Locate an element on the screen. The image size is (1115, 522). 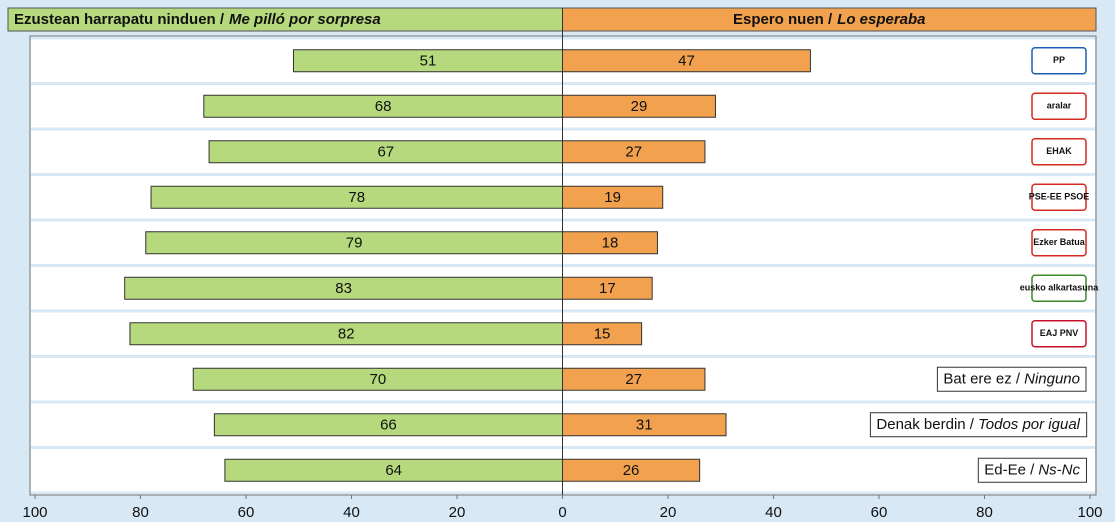
value-label: 78 is located at coordinates (356, 197).